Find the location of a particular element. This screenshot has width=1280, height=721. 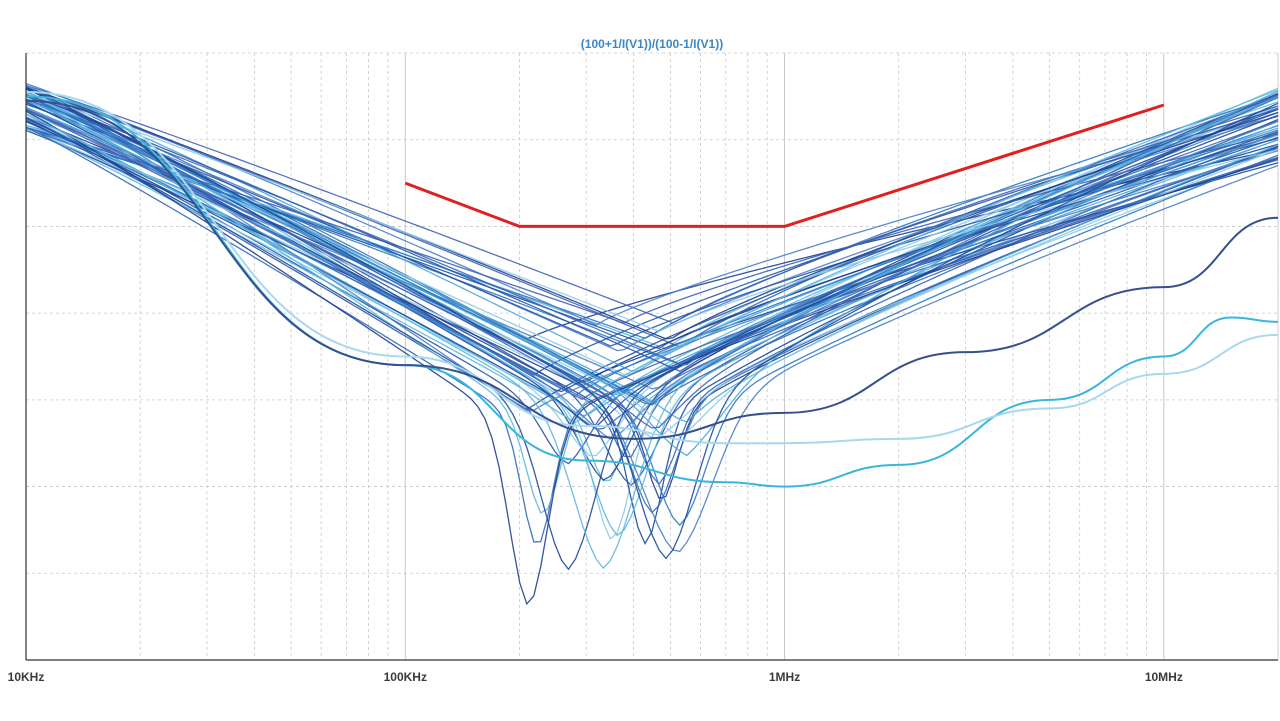

limit-line-group is located at coordinates (784, 165).